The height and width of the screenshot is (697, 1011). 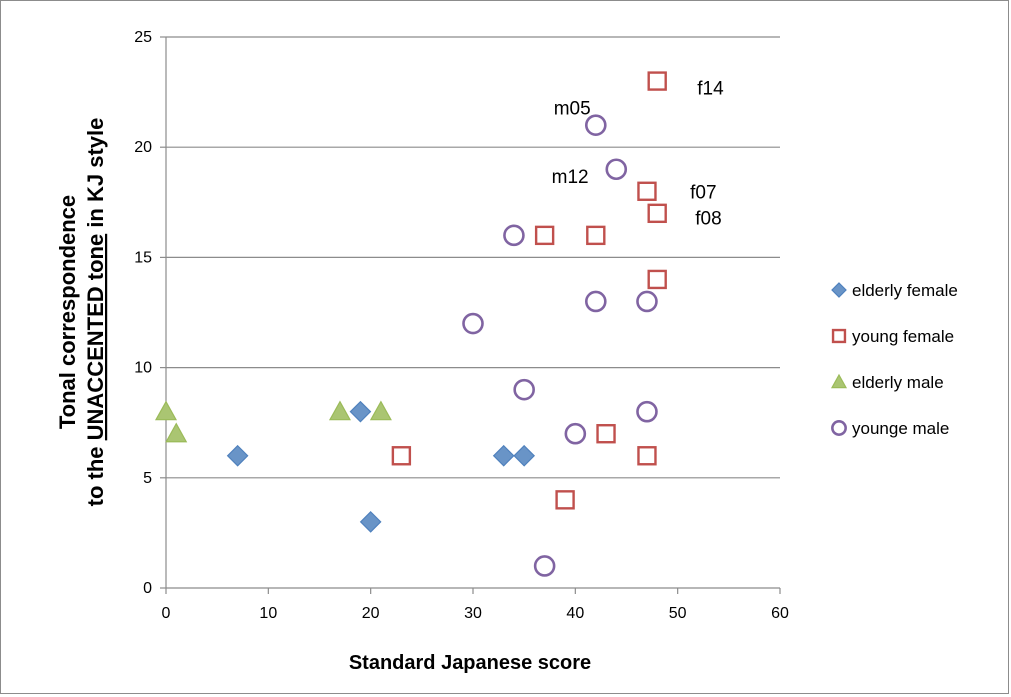 I want to click on point-annotation: f14, so click(x=710, y=89).